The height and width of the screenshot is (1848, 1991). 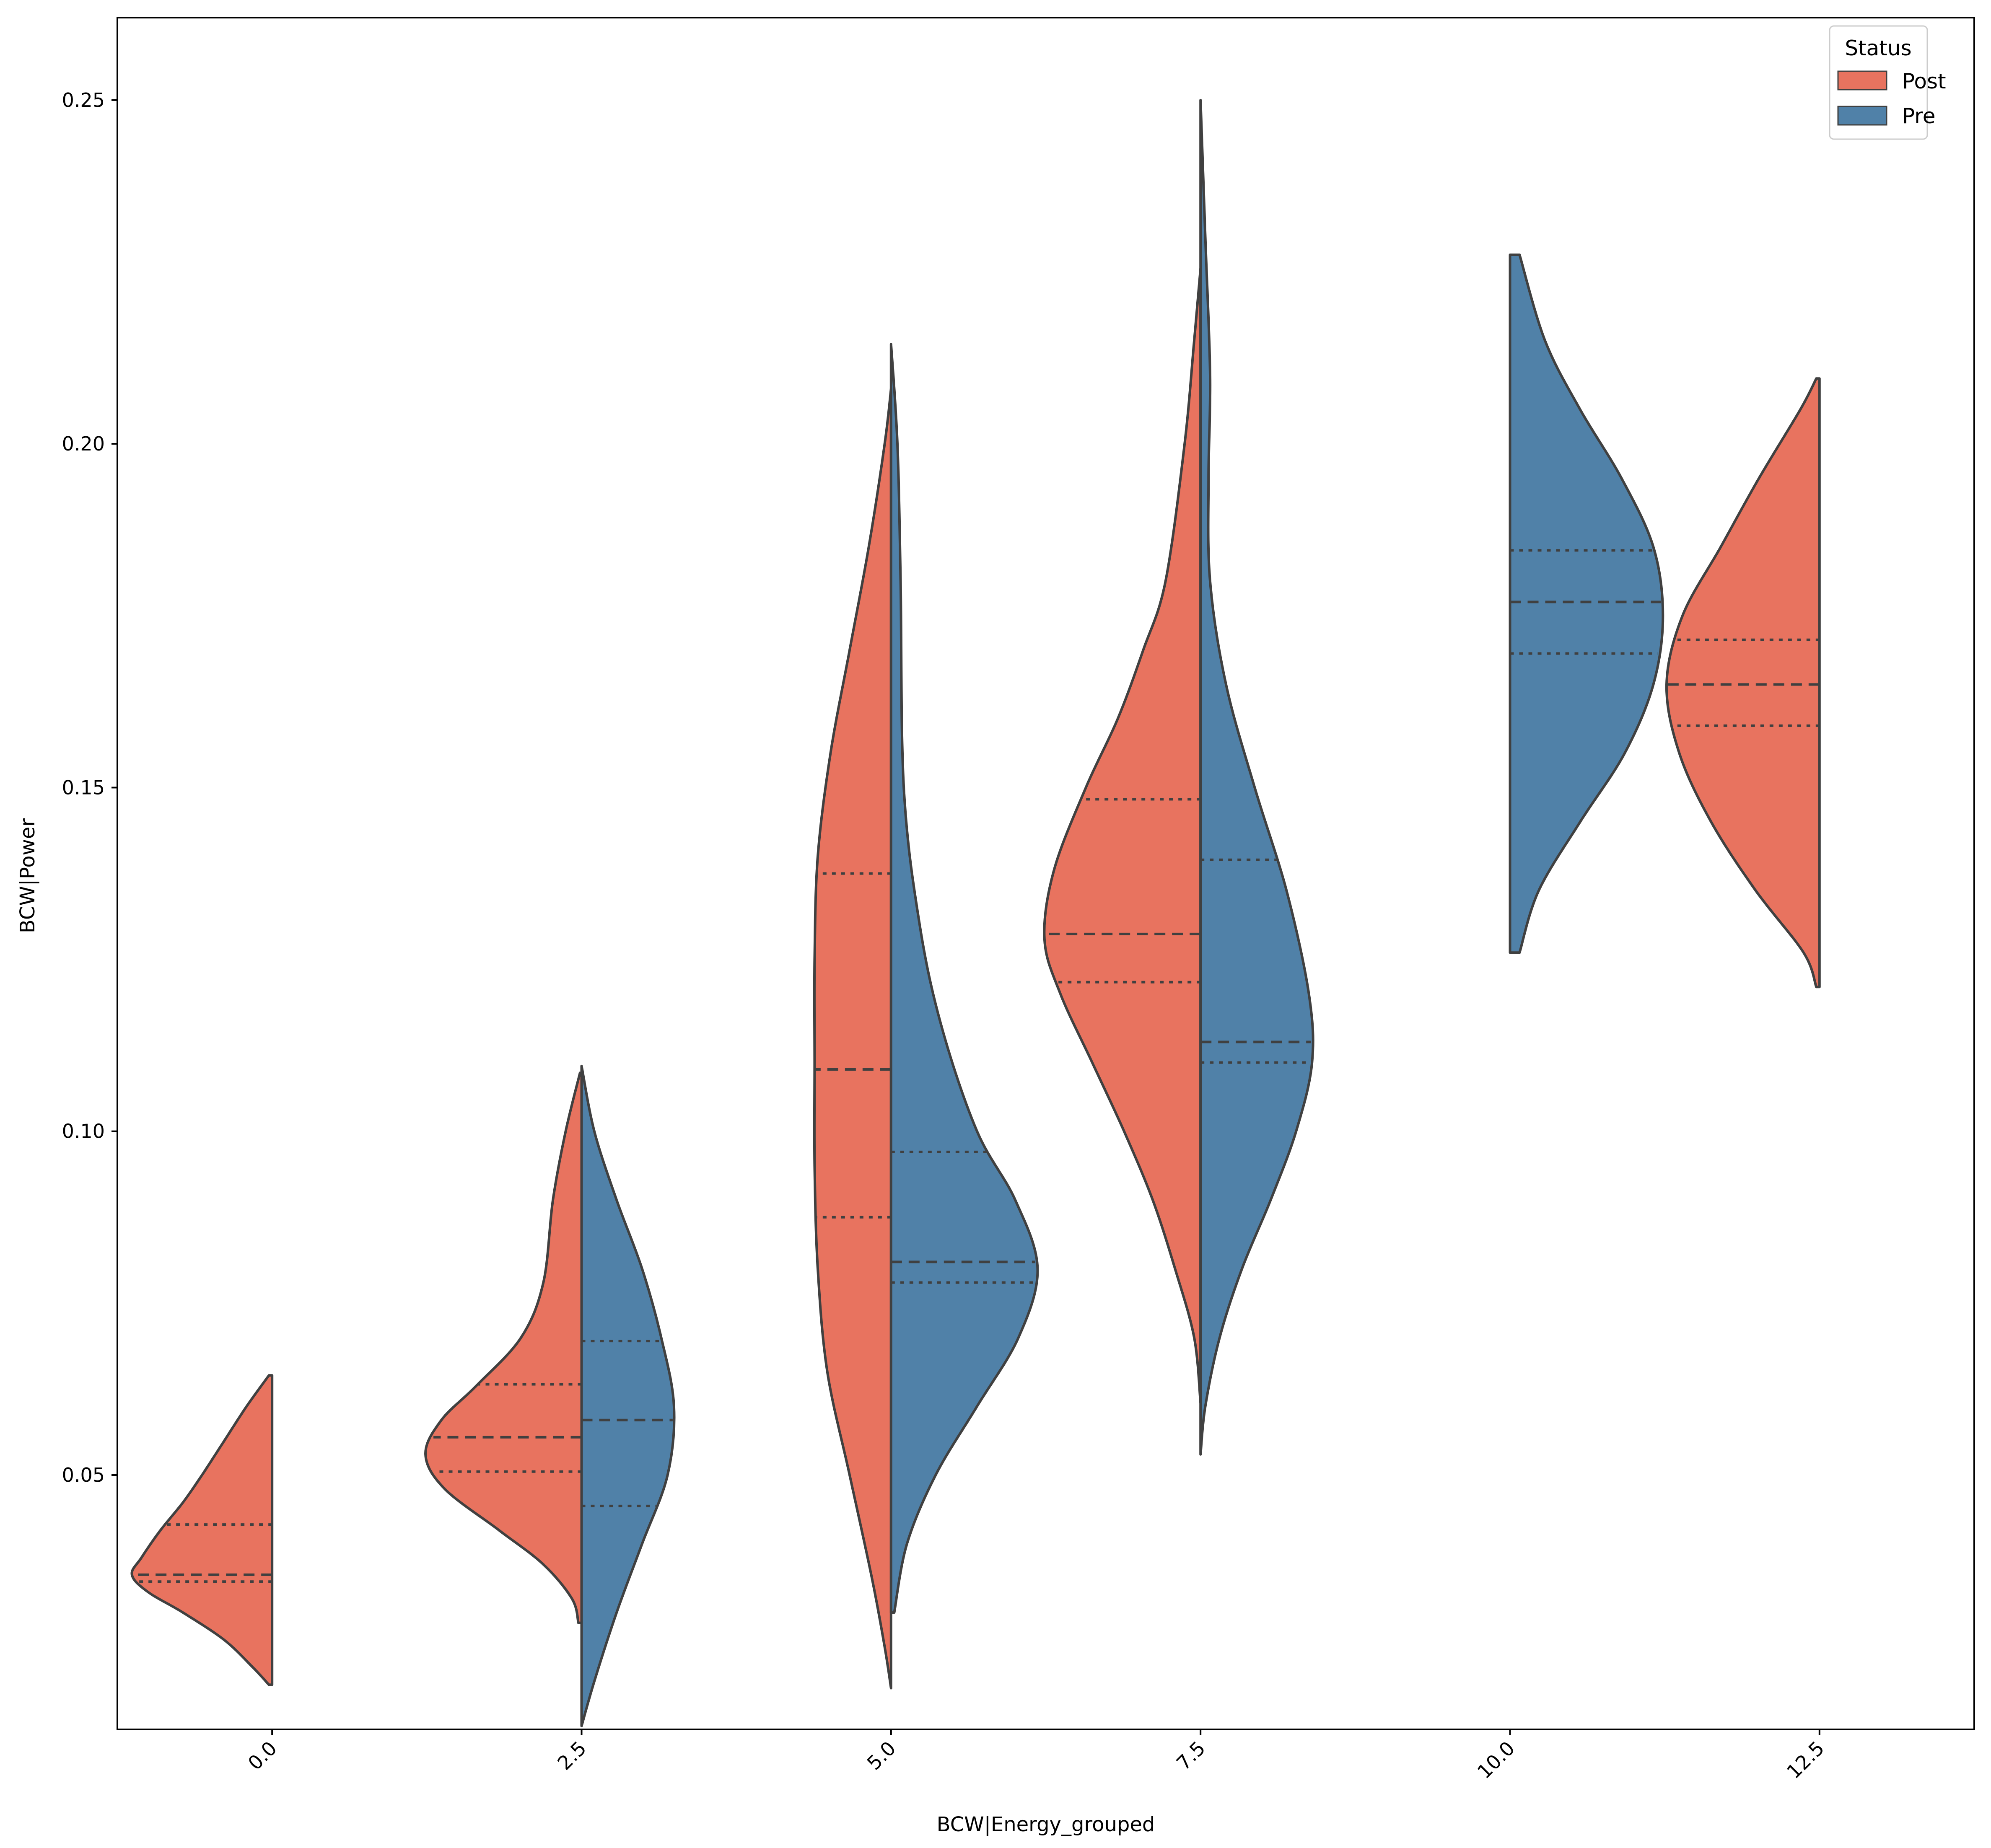 I want to click on legend-label-pre: Pre, so click(x=1919, y=116).